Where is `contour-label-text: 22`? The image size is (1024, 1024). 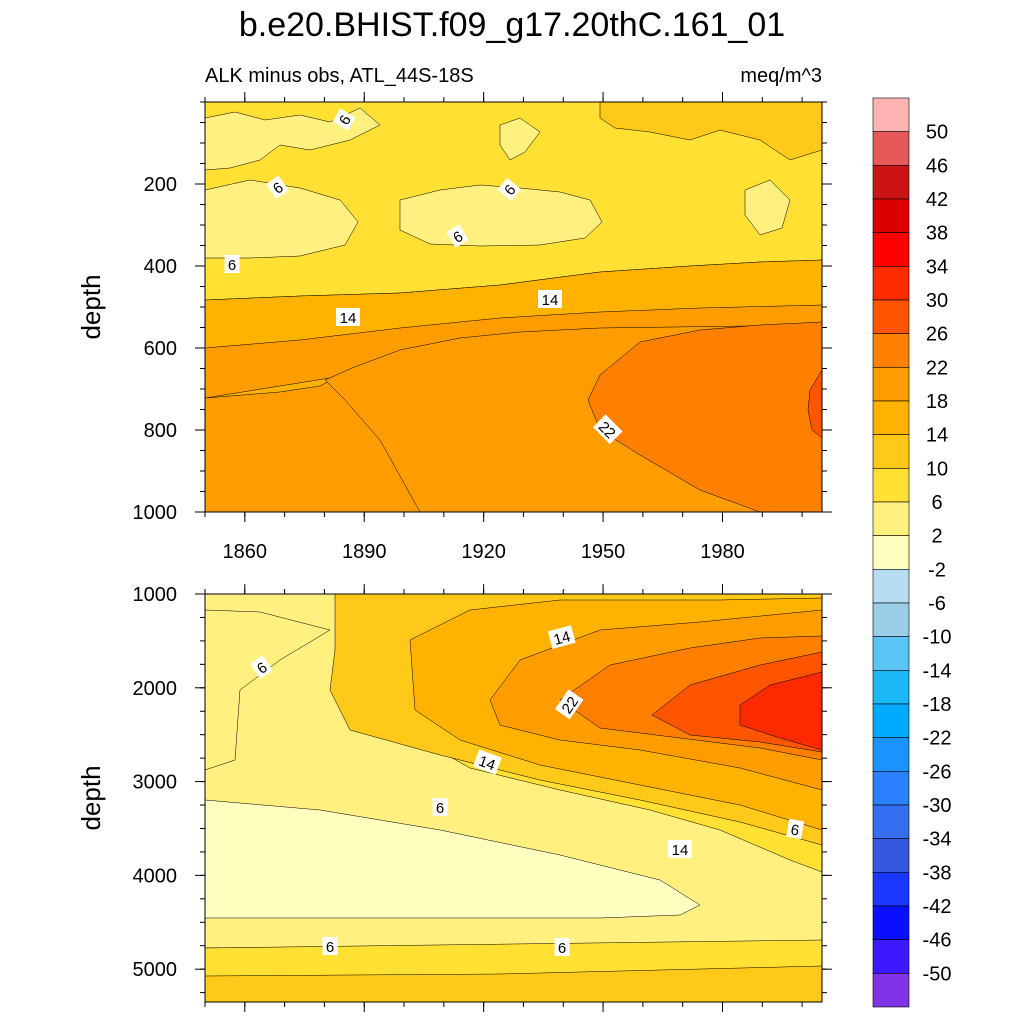 contour-label-text: 22 is located at coordinates (570, 705).